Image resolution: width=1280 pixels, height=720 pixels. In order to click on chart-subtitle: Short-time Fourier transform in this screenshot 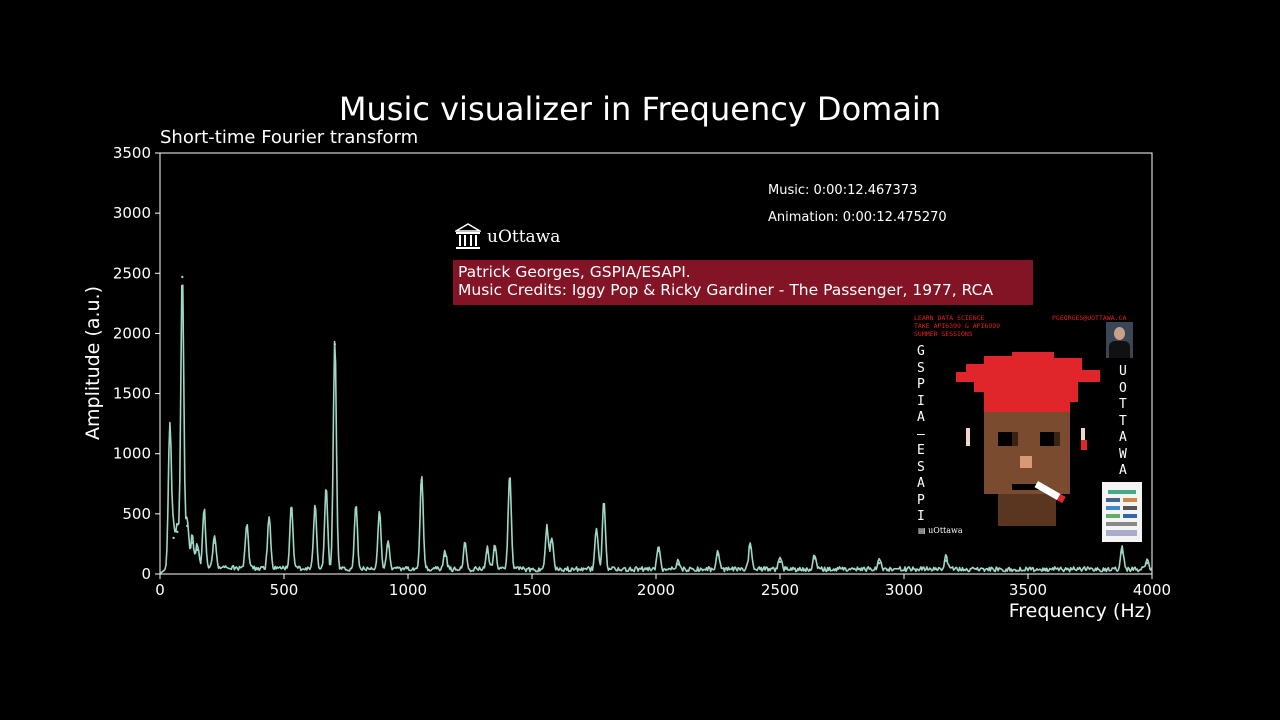, I will do `click(289, 137)`.